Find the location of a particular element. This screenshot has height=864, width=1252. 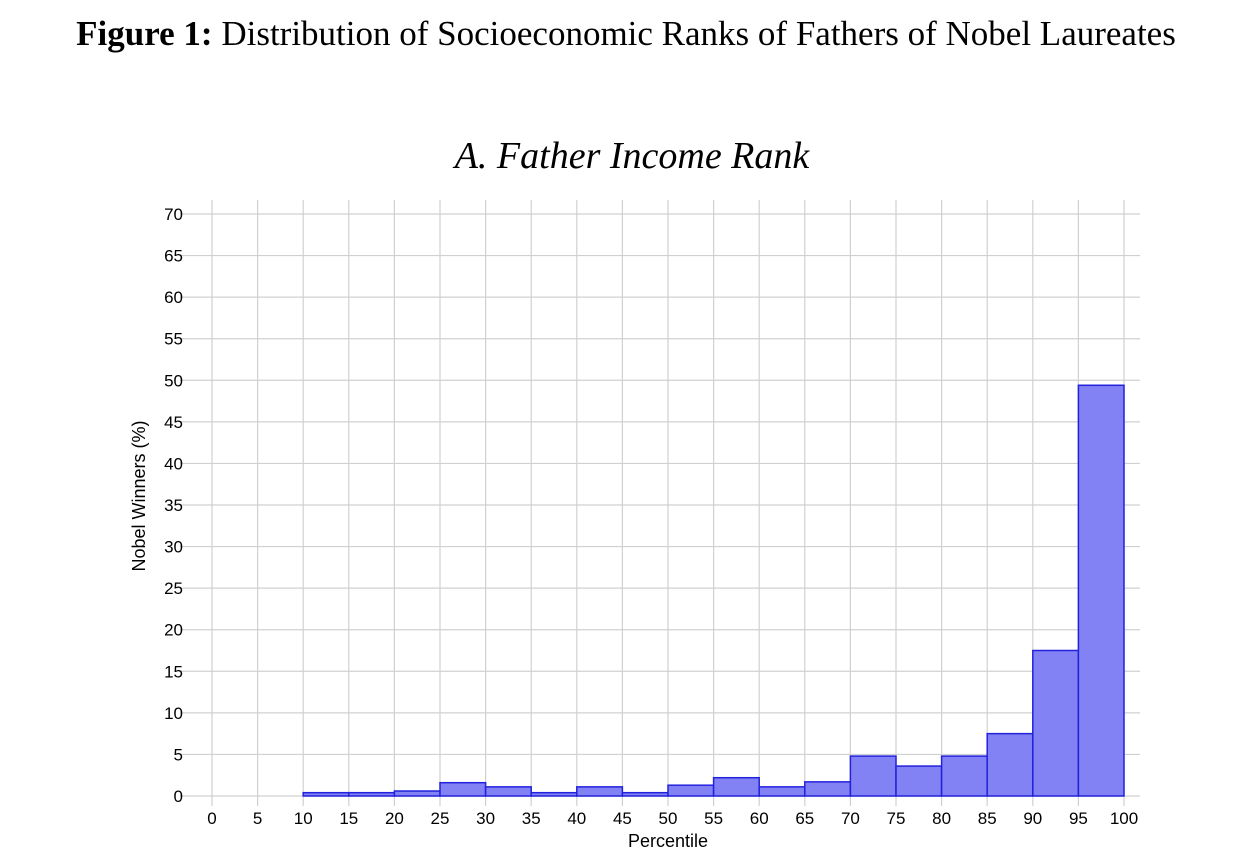

y-tick-label: 40 is located at coordinates (173, 463).